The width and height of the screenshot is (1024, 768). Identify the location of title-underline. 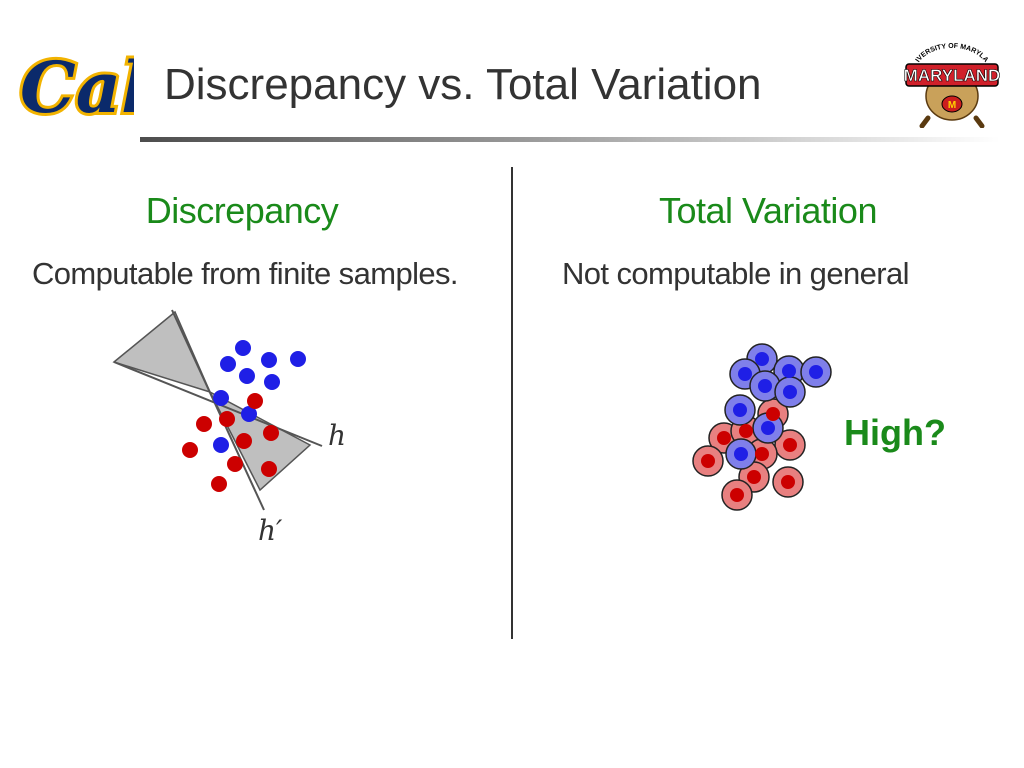
(570, 139).